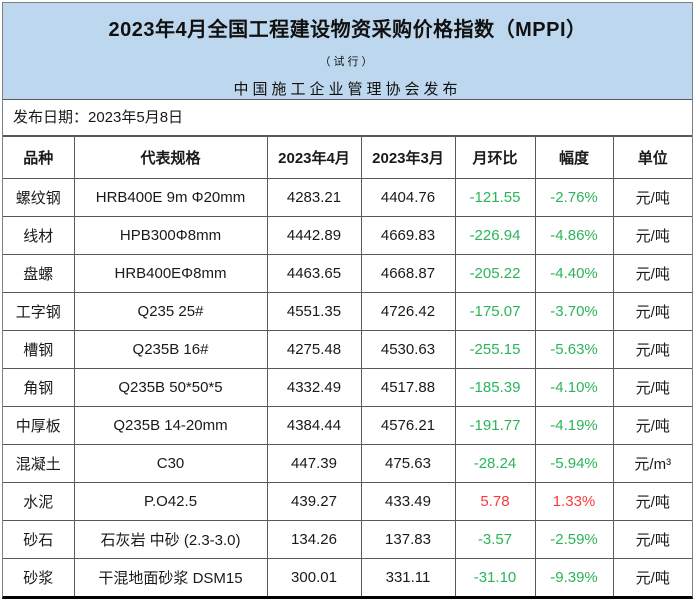  What do you see at coordinates (347, 118) in the screenshot?
I see `publish-date-row: 发布日期：2023年5月8日` at bounding box center [347, 118].